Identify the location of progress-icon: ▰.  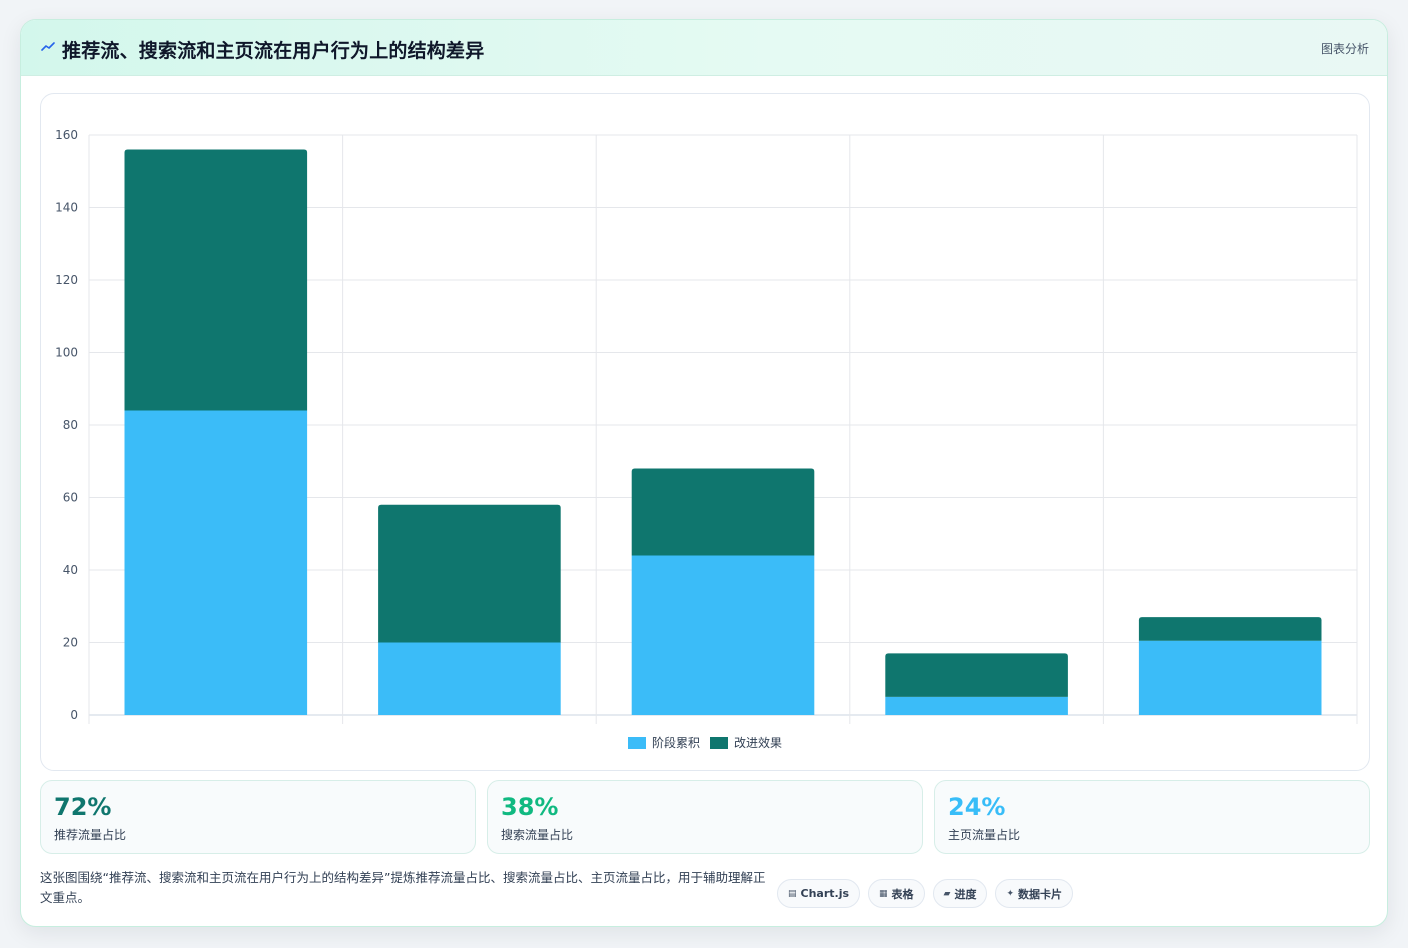
(947, 893).